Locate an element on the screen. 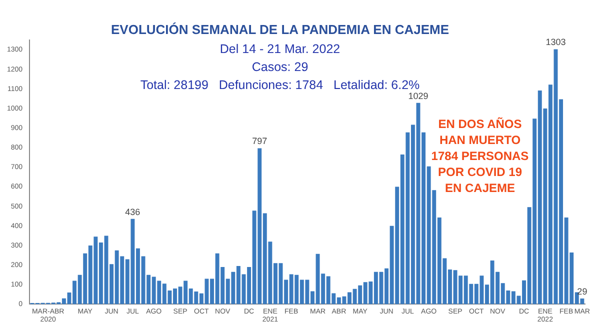 This screenshot has width=593, height=327. annotation: EN DOS AÑOS HAN MUERTO 1784 PERSONAS POR COVID 19 EN CAJEME is located at coordinates (480, 156).